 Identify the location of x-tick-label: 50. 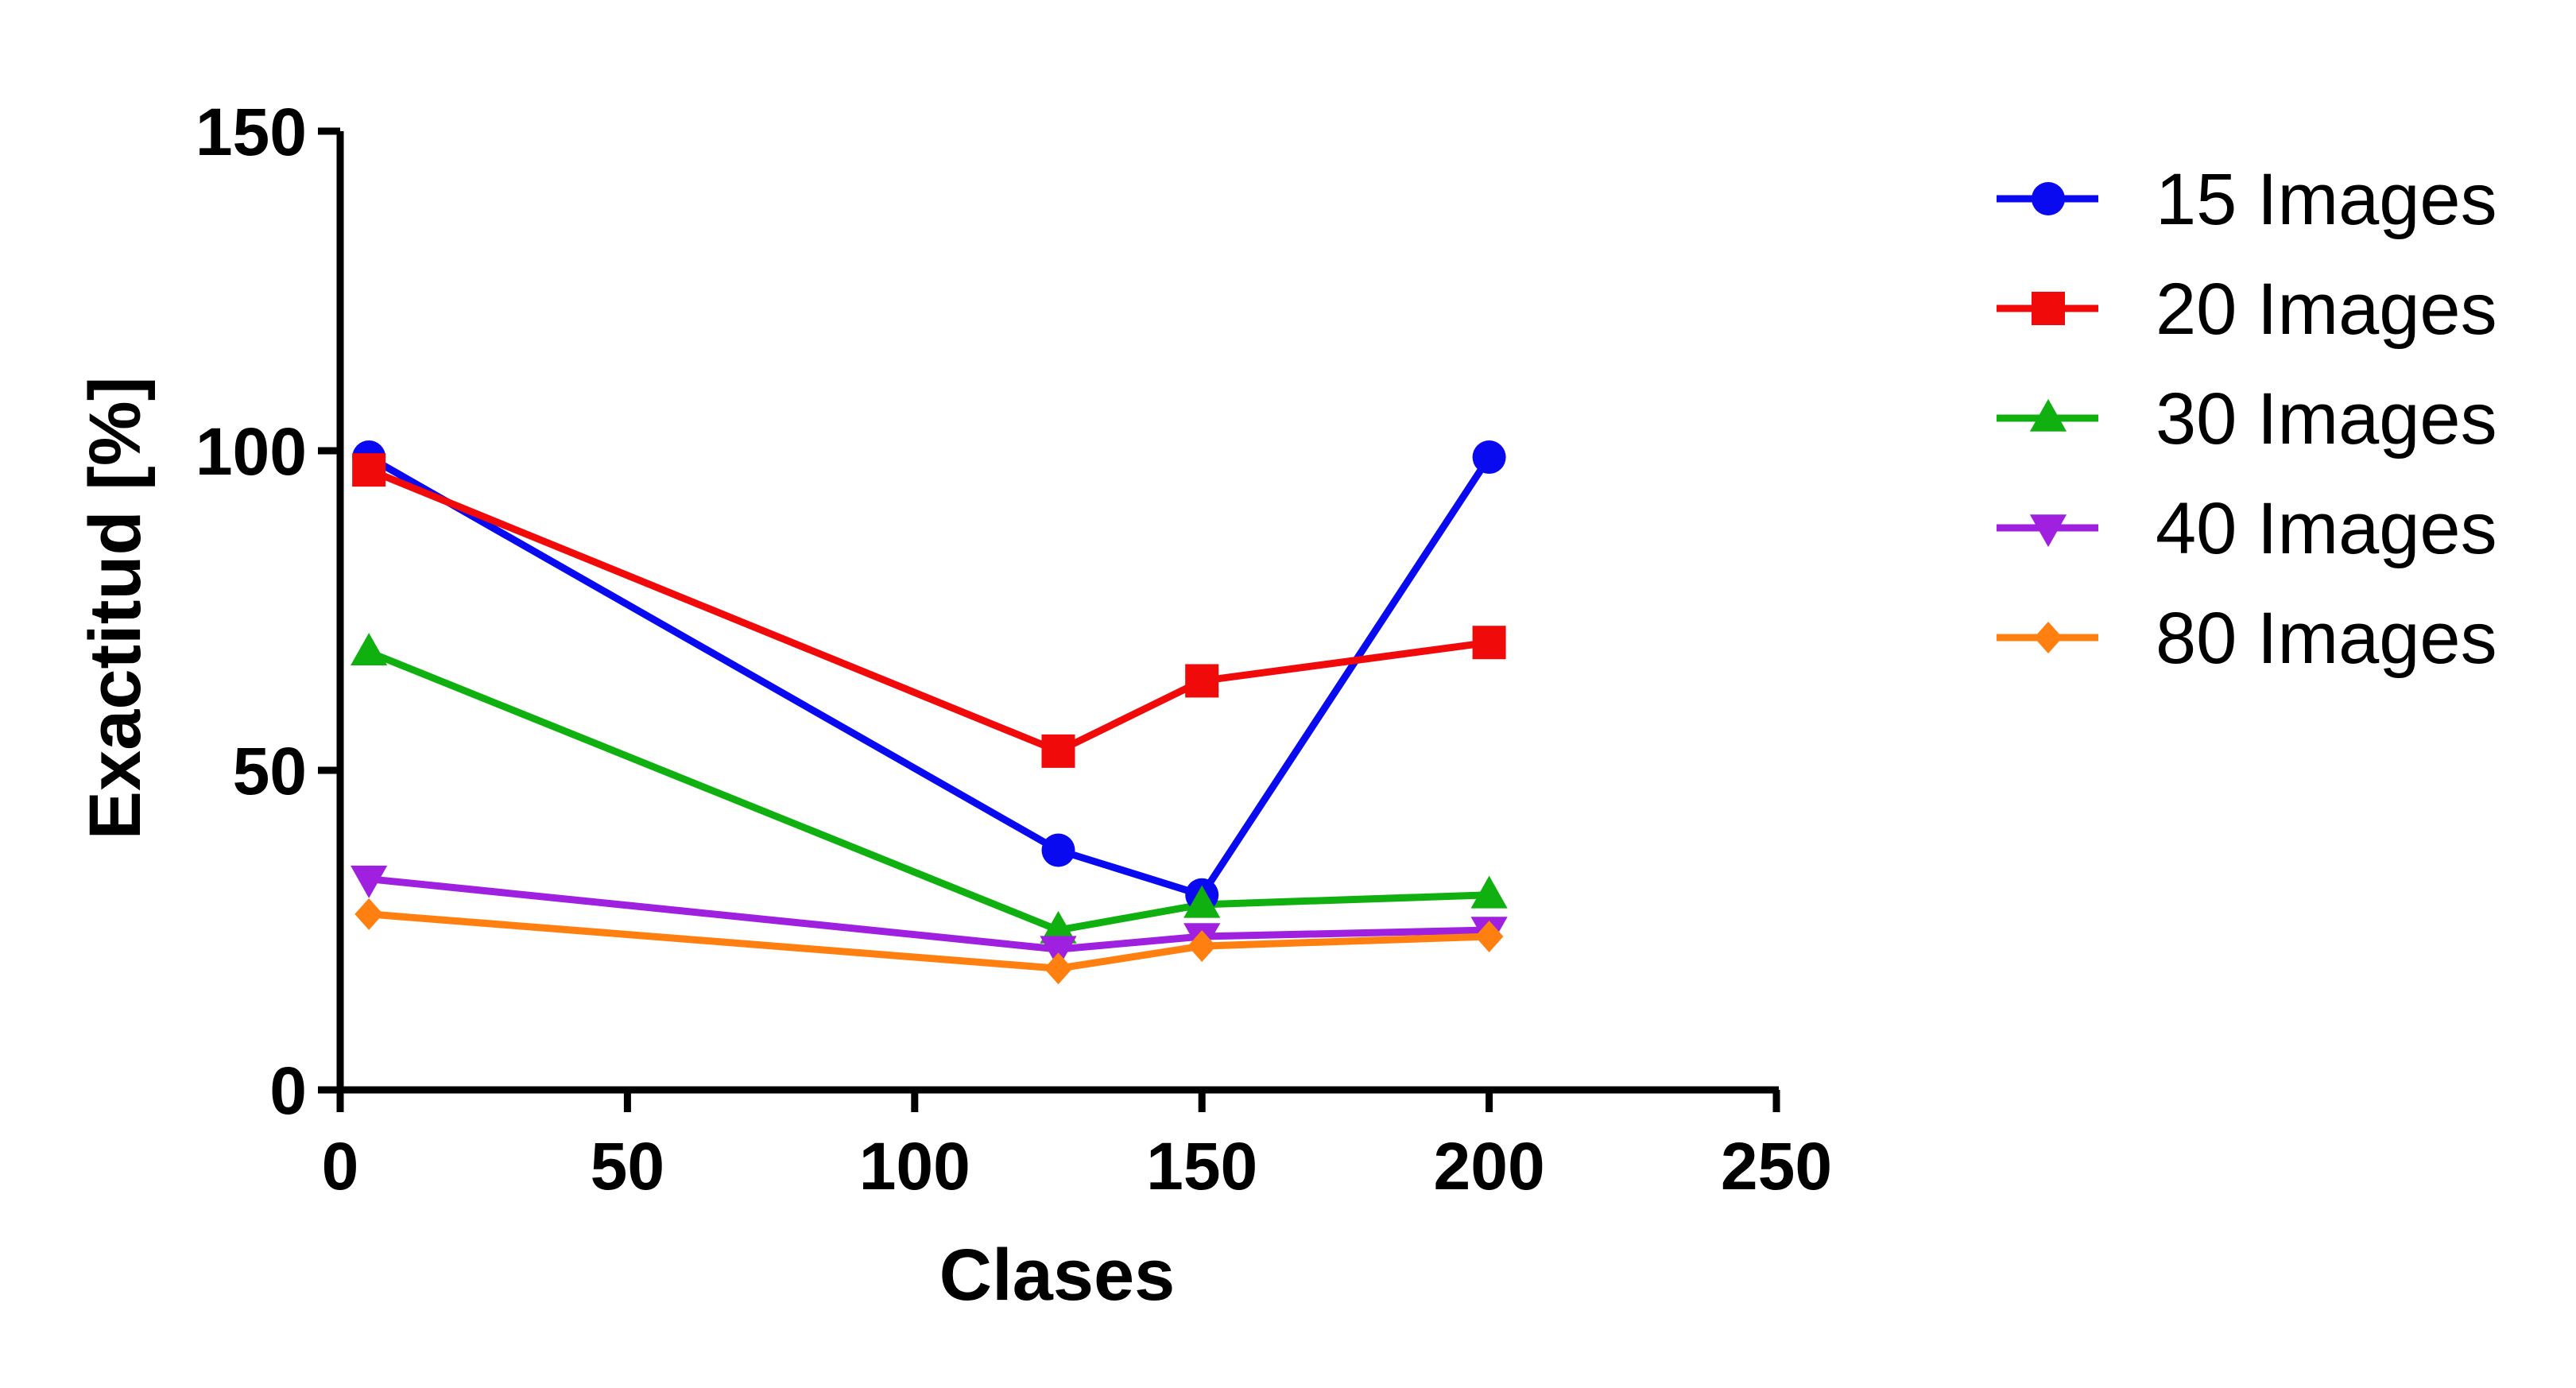
(627, 1166).